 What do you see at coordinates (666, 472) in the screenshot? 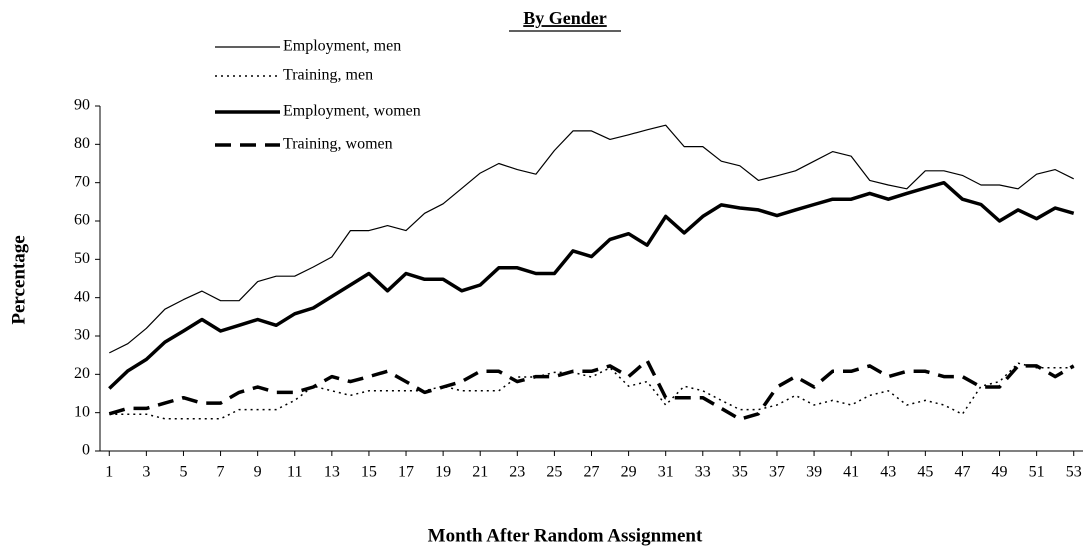
I see `x-tick-label: 31` at bounding box center [666, 472].